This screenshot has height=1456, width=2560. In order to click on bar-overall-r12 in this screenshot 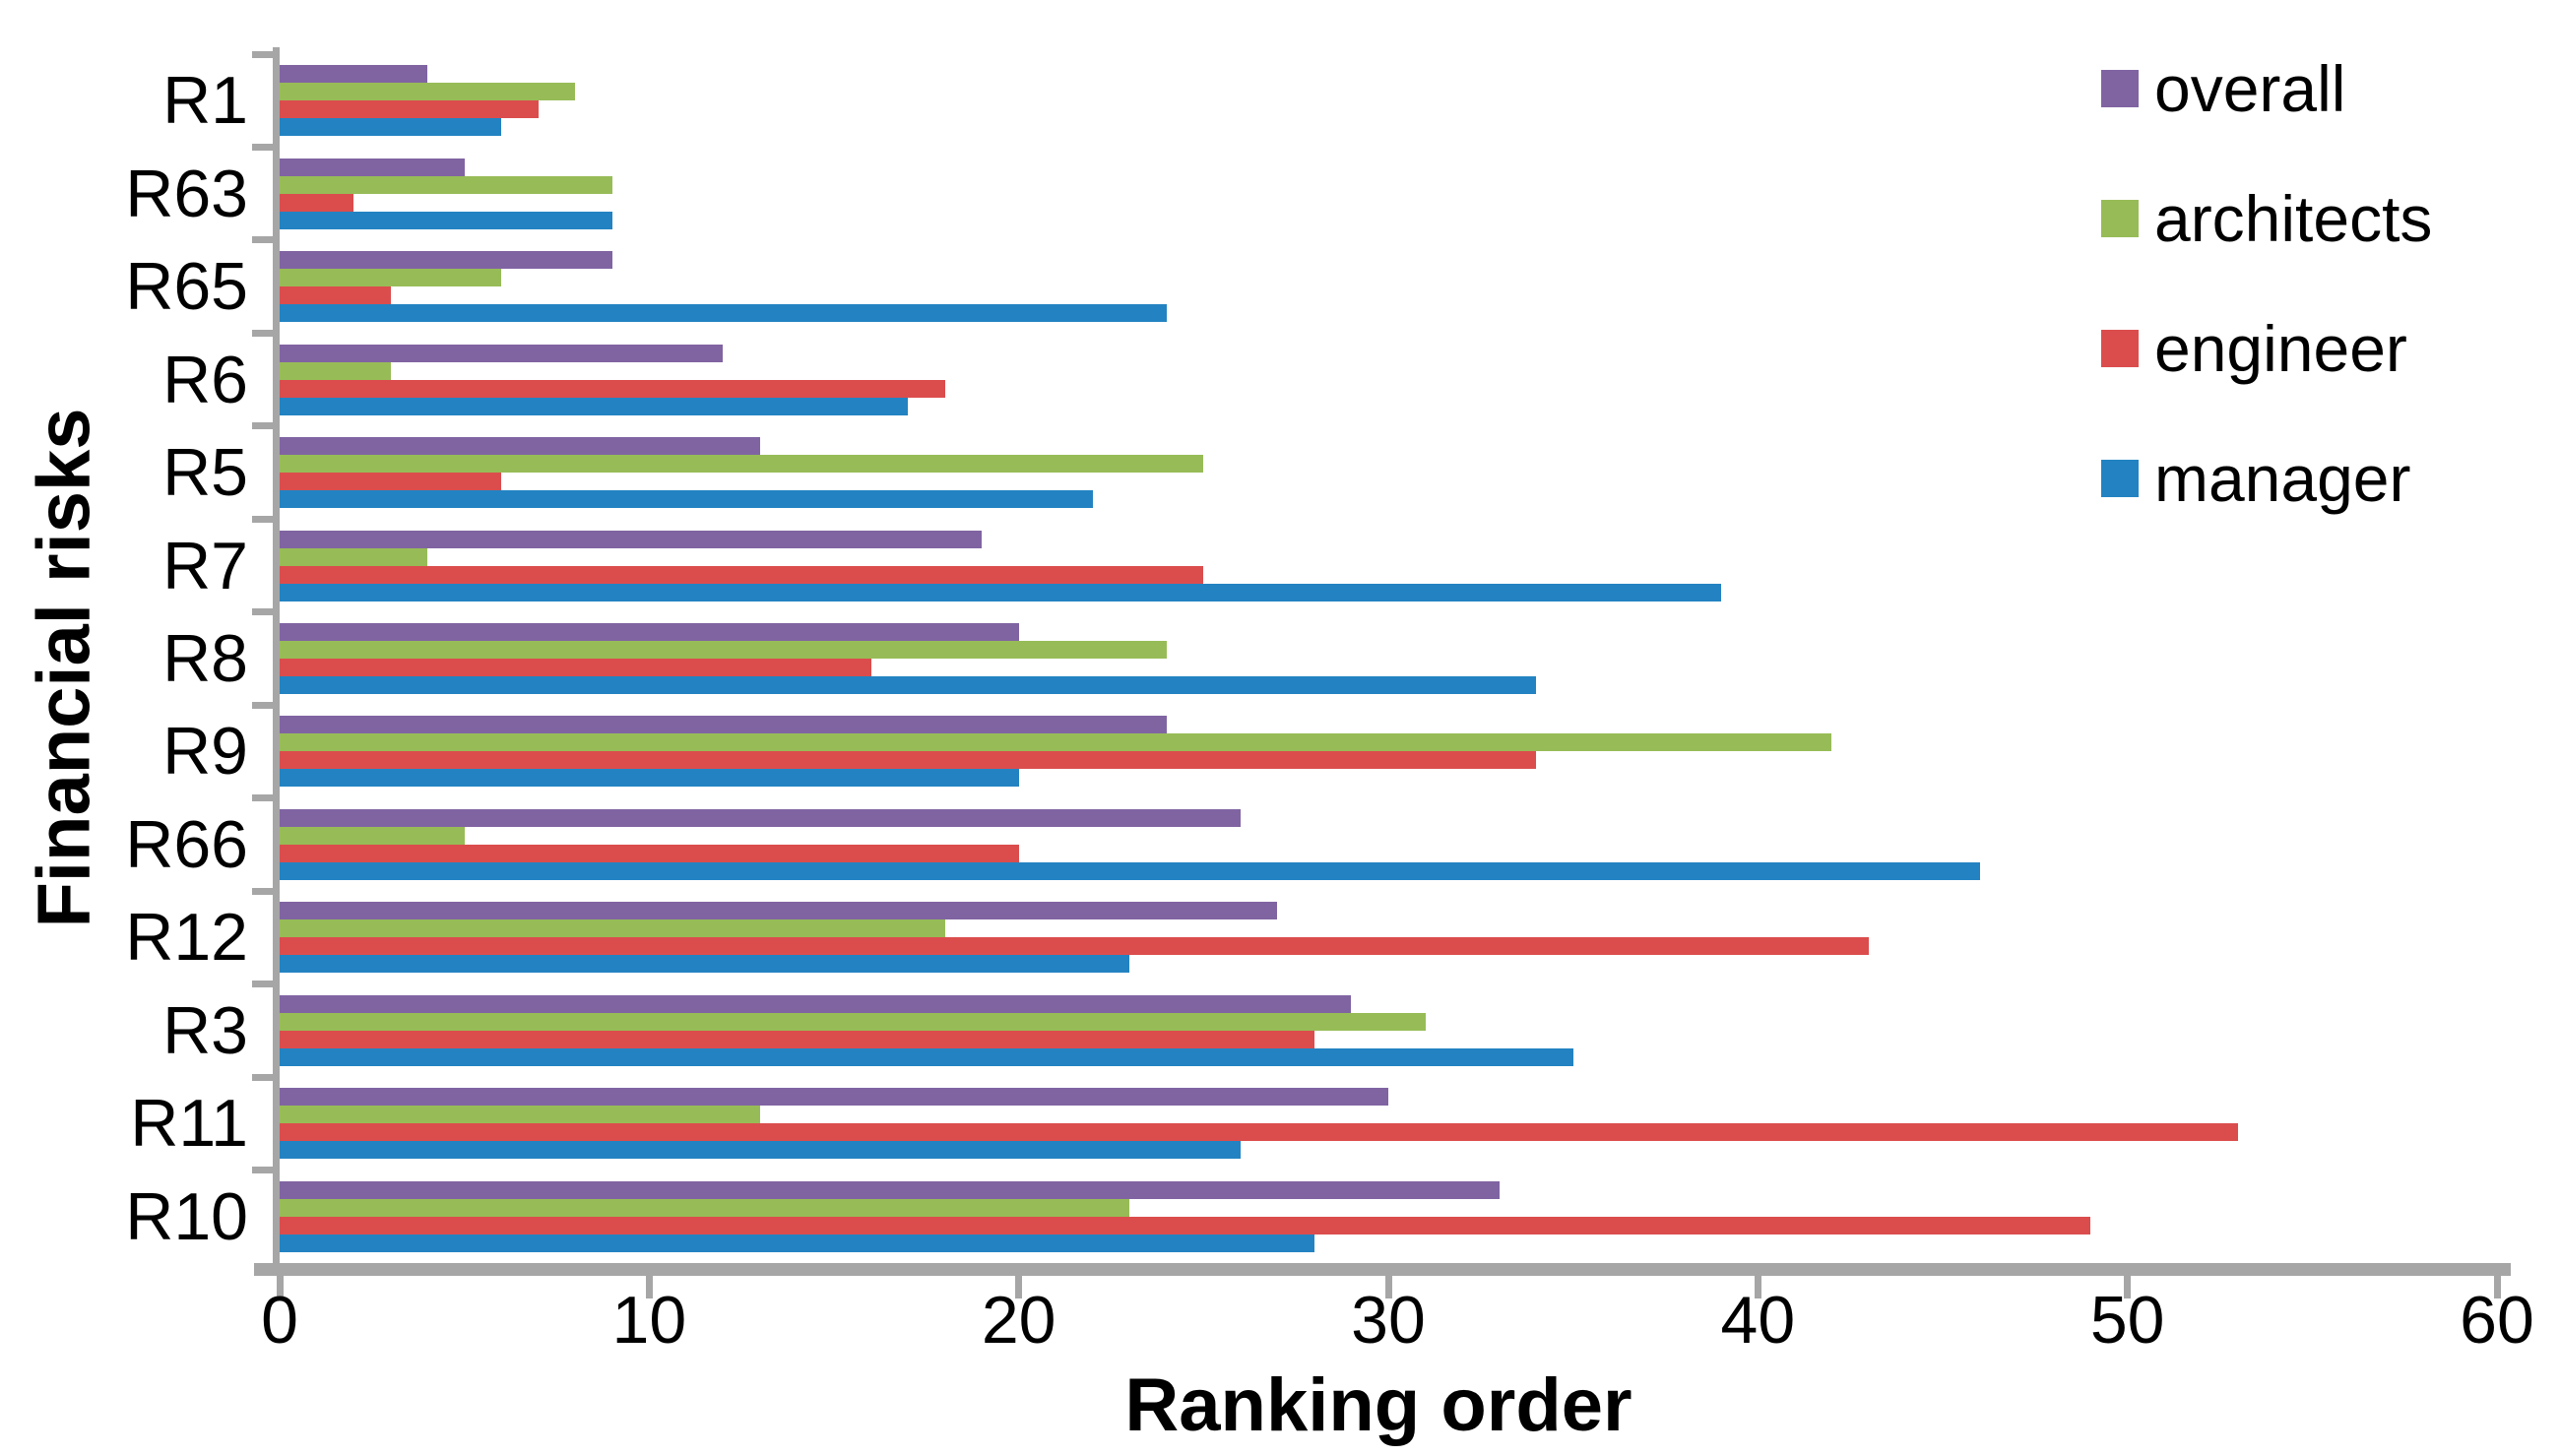, I will do `click(779, 911)`.